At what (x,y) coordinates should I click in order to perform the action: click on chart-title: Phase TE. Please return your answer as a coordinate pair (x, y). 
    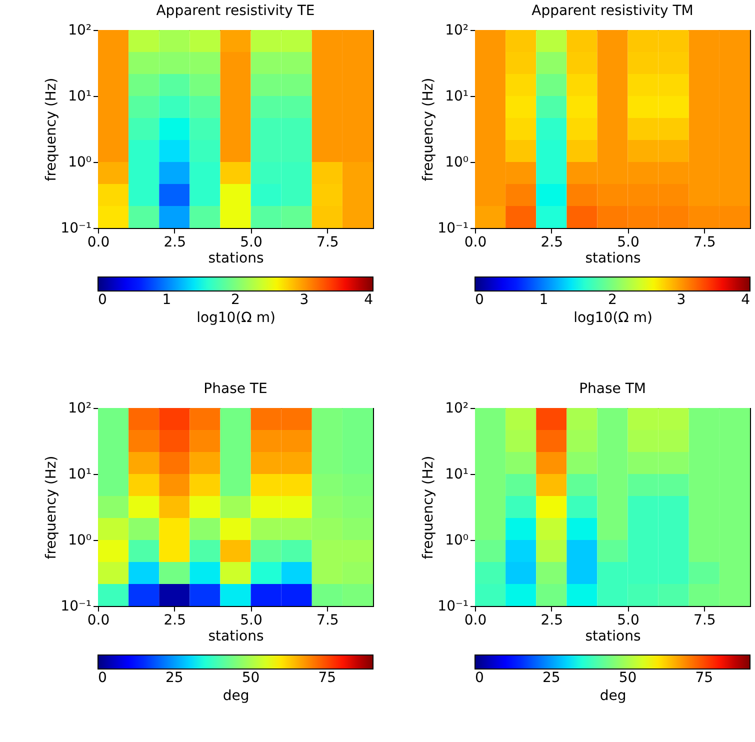
    Looking at the image, I should click on (236, 389).